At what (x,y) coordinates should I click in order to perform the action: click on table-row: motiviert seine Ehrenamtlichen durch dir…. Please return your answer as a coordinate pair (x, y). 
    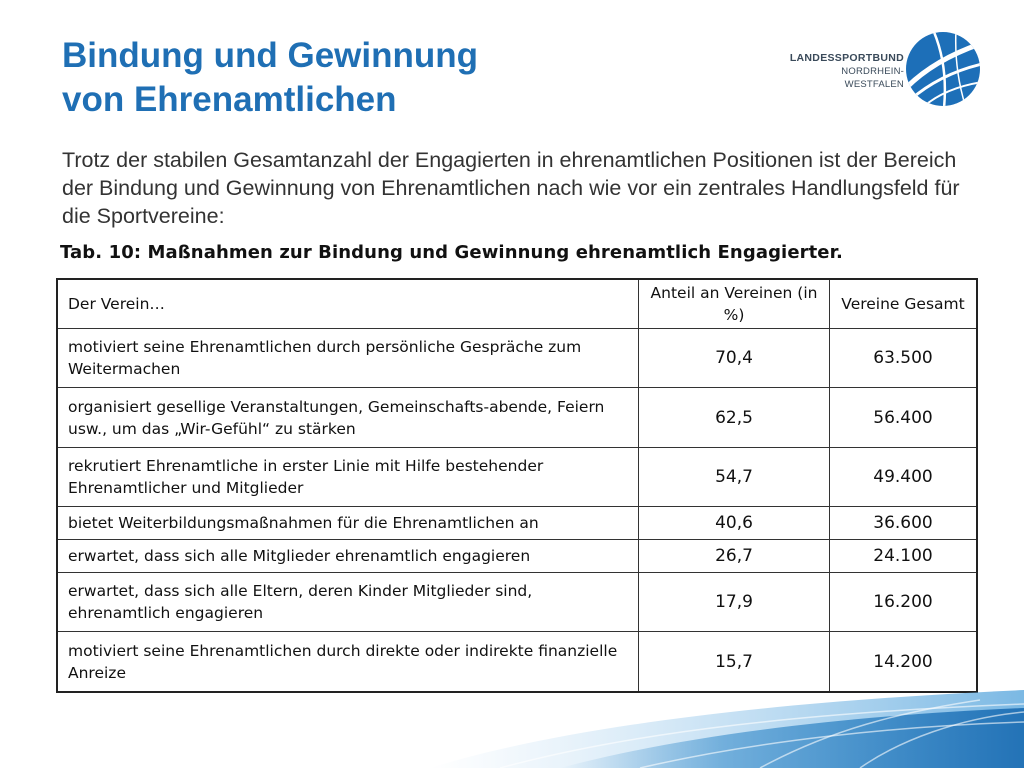
    Looking at the image, I should click on (517, 662).